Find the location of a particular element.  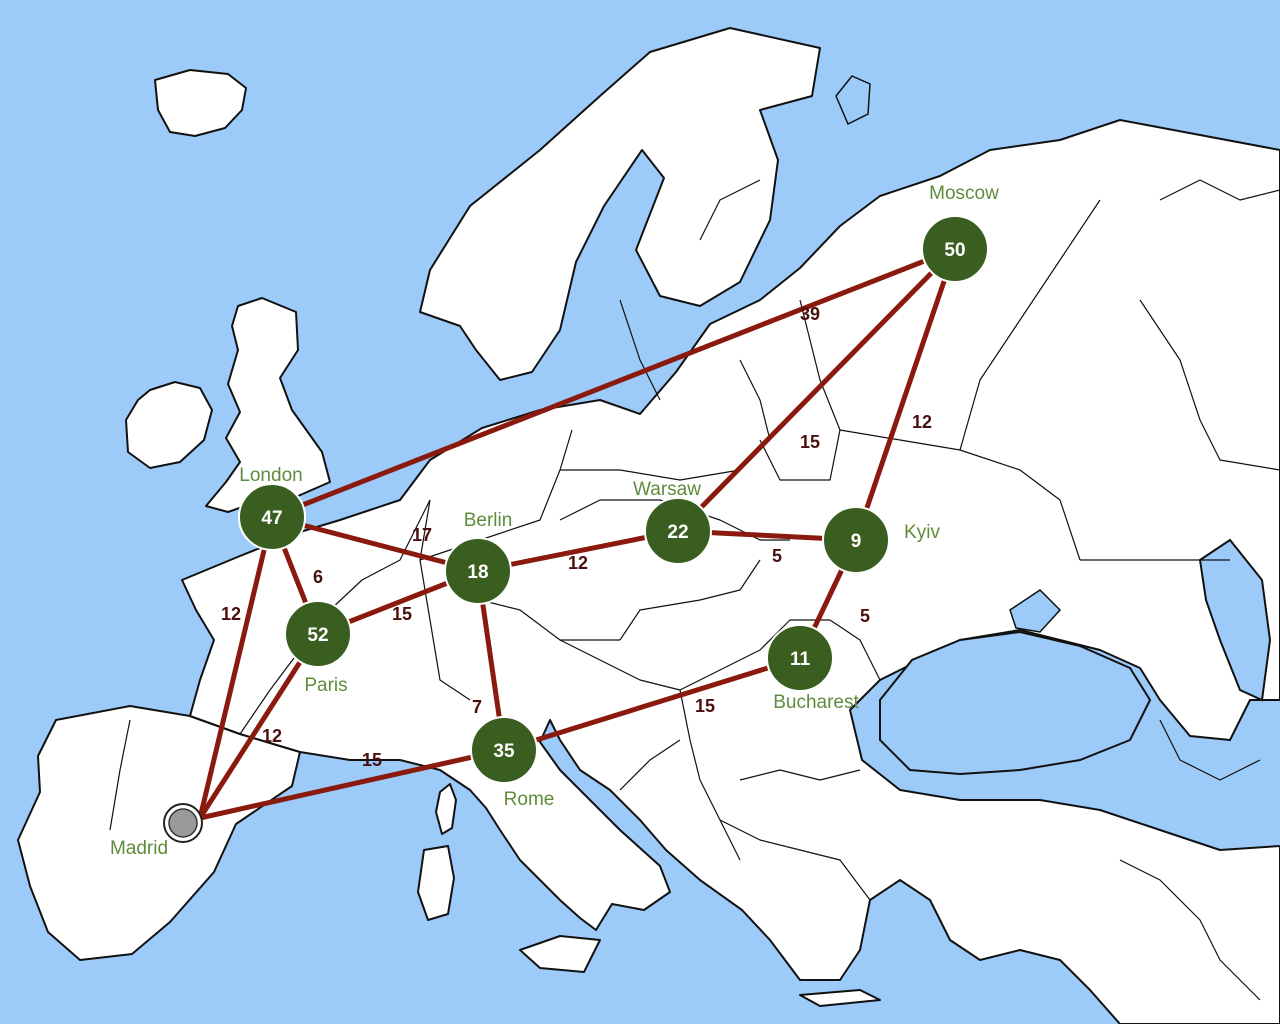

caspian-sea is located at coordinates (1235, 620).